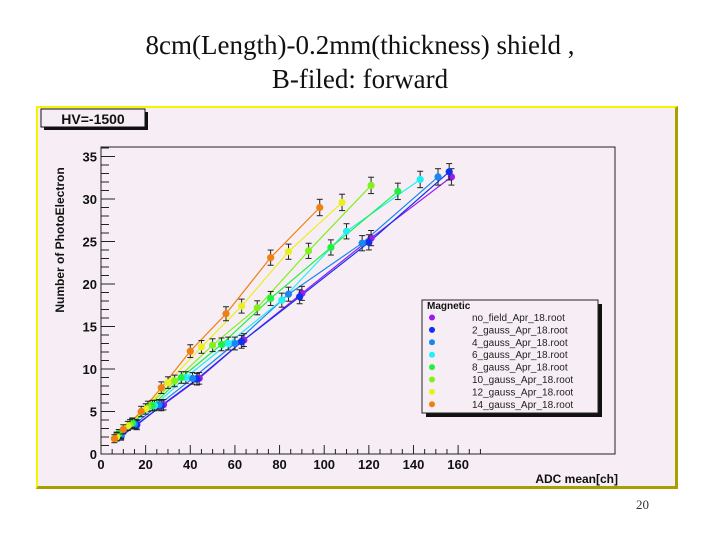 This screenshot has height=540, width=720. What do you see at coordinates (518, 318) in the screenshot?
I see `legend-entry: no_field_Apr_18.root` at bounding box center [518, 318].